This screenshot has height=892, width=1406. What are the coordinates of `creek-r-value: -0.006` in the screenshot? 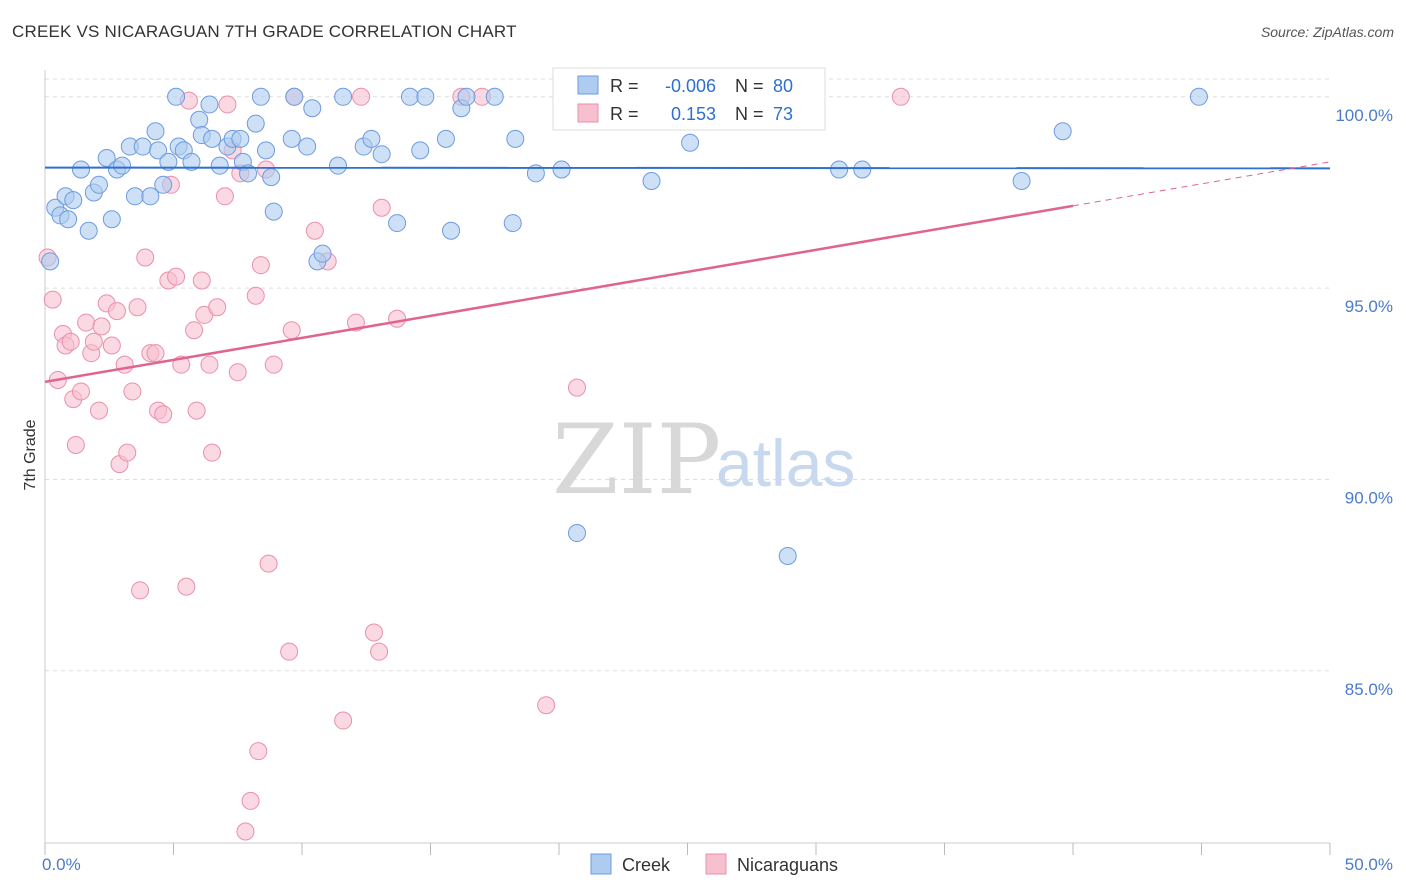 It's located at (690, 86).